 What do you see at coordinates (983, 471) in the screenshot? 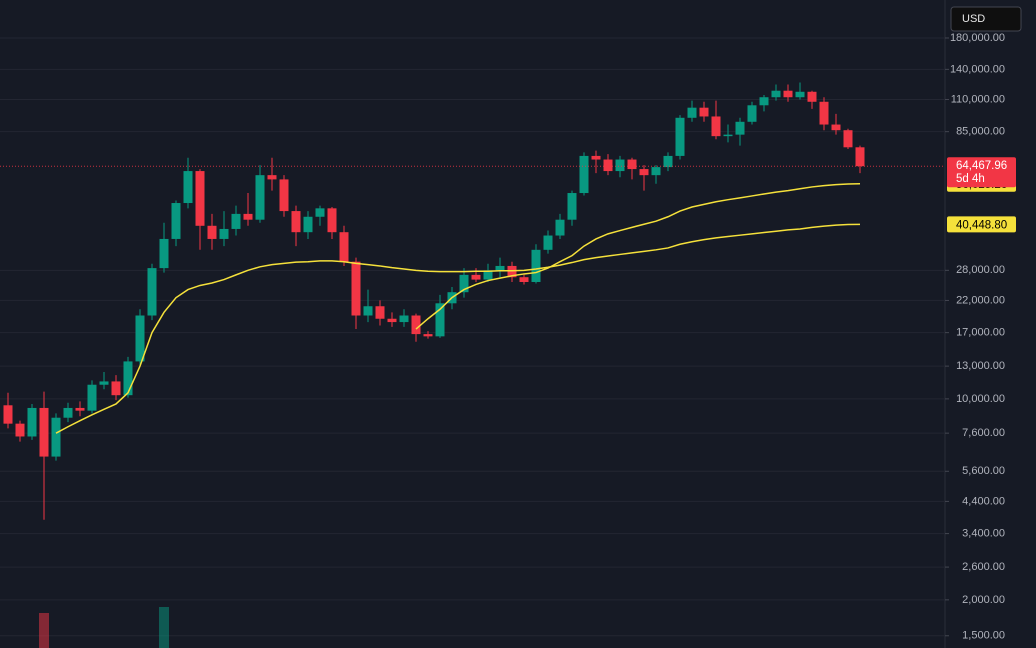
I see `y-tick-label: 5,600.00` at bounding box center [983, 471].